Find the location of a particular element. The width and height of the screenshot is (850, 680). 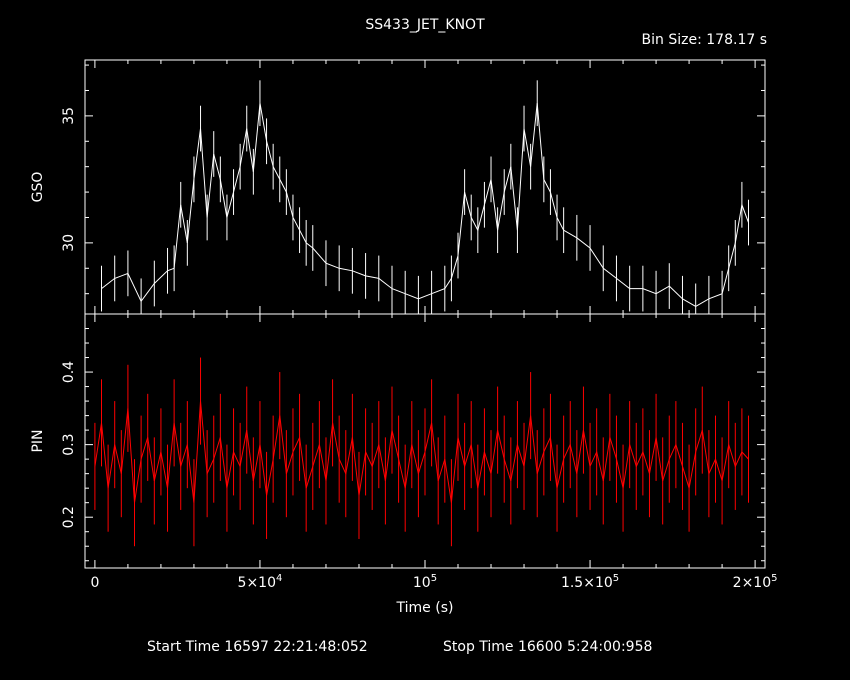

x-tick-label: 2×105 is located at coordinates (755, 582).